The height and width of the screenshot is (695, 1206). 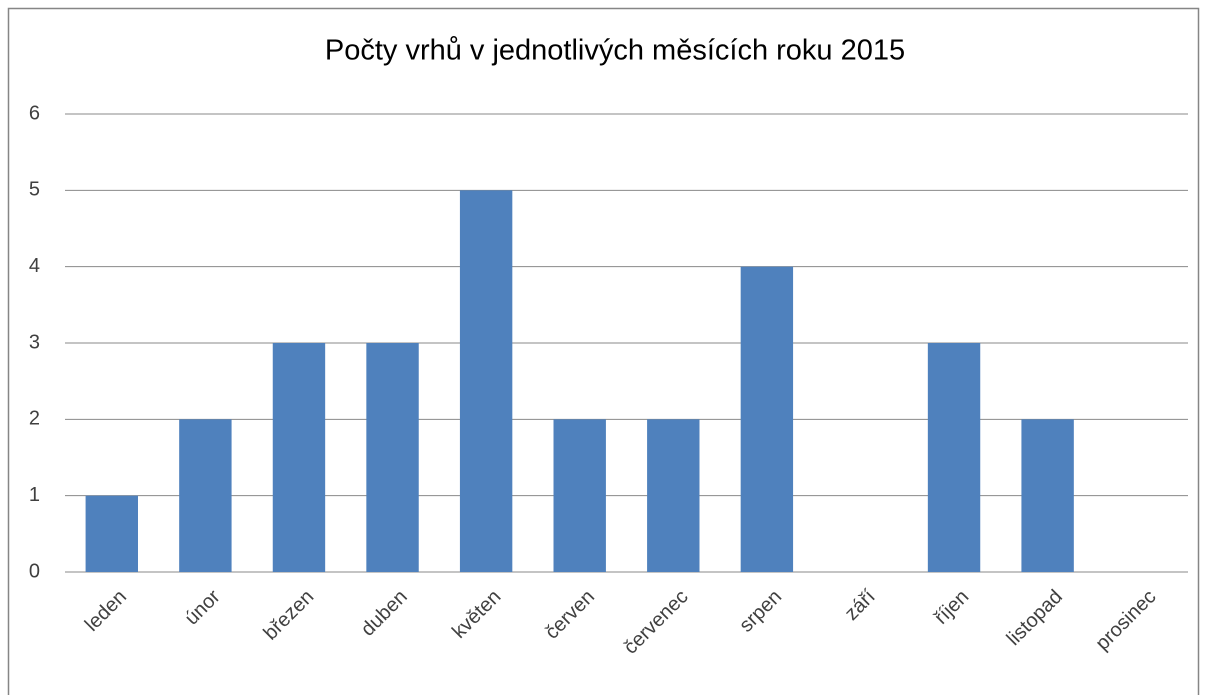 What do you see at coordinates (34, 342) in the screenshot?
I see `y-tick-label: 3` at bounding box center [34, 342].